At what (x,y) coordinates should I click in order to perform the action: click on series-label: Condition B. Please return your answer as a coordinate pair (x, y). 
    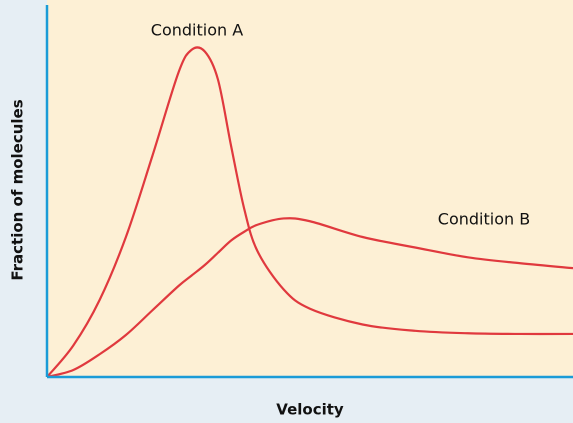
    Looking at the image, I should click on (484, 219).